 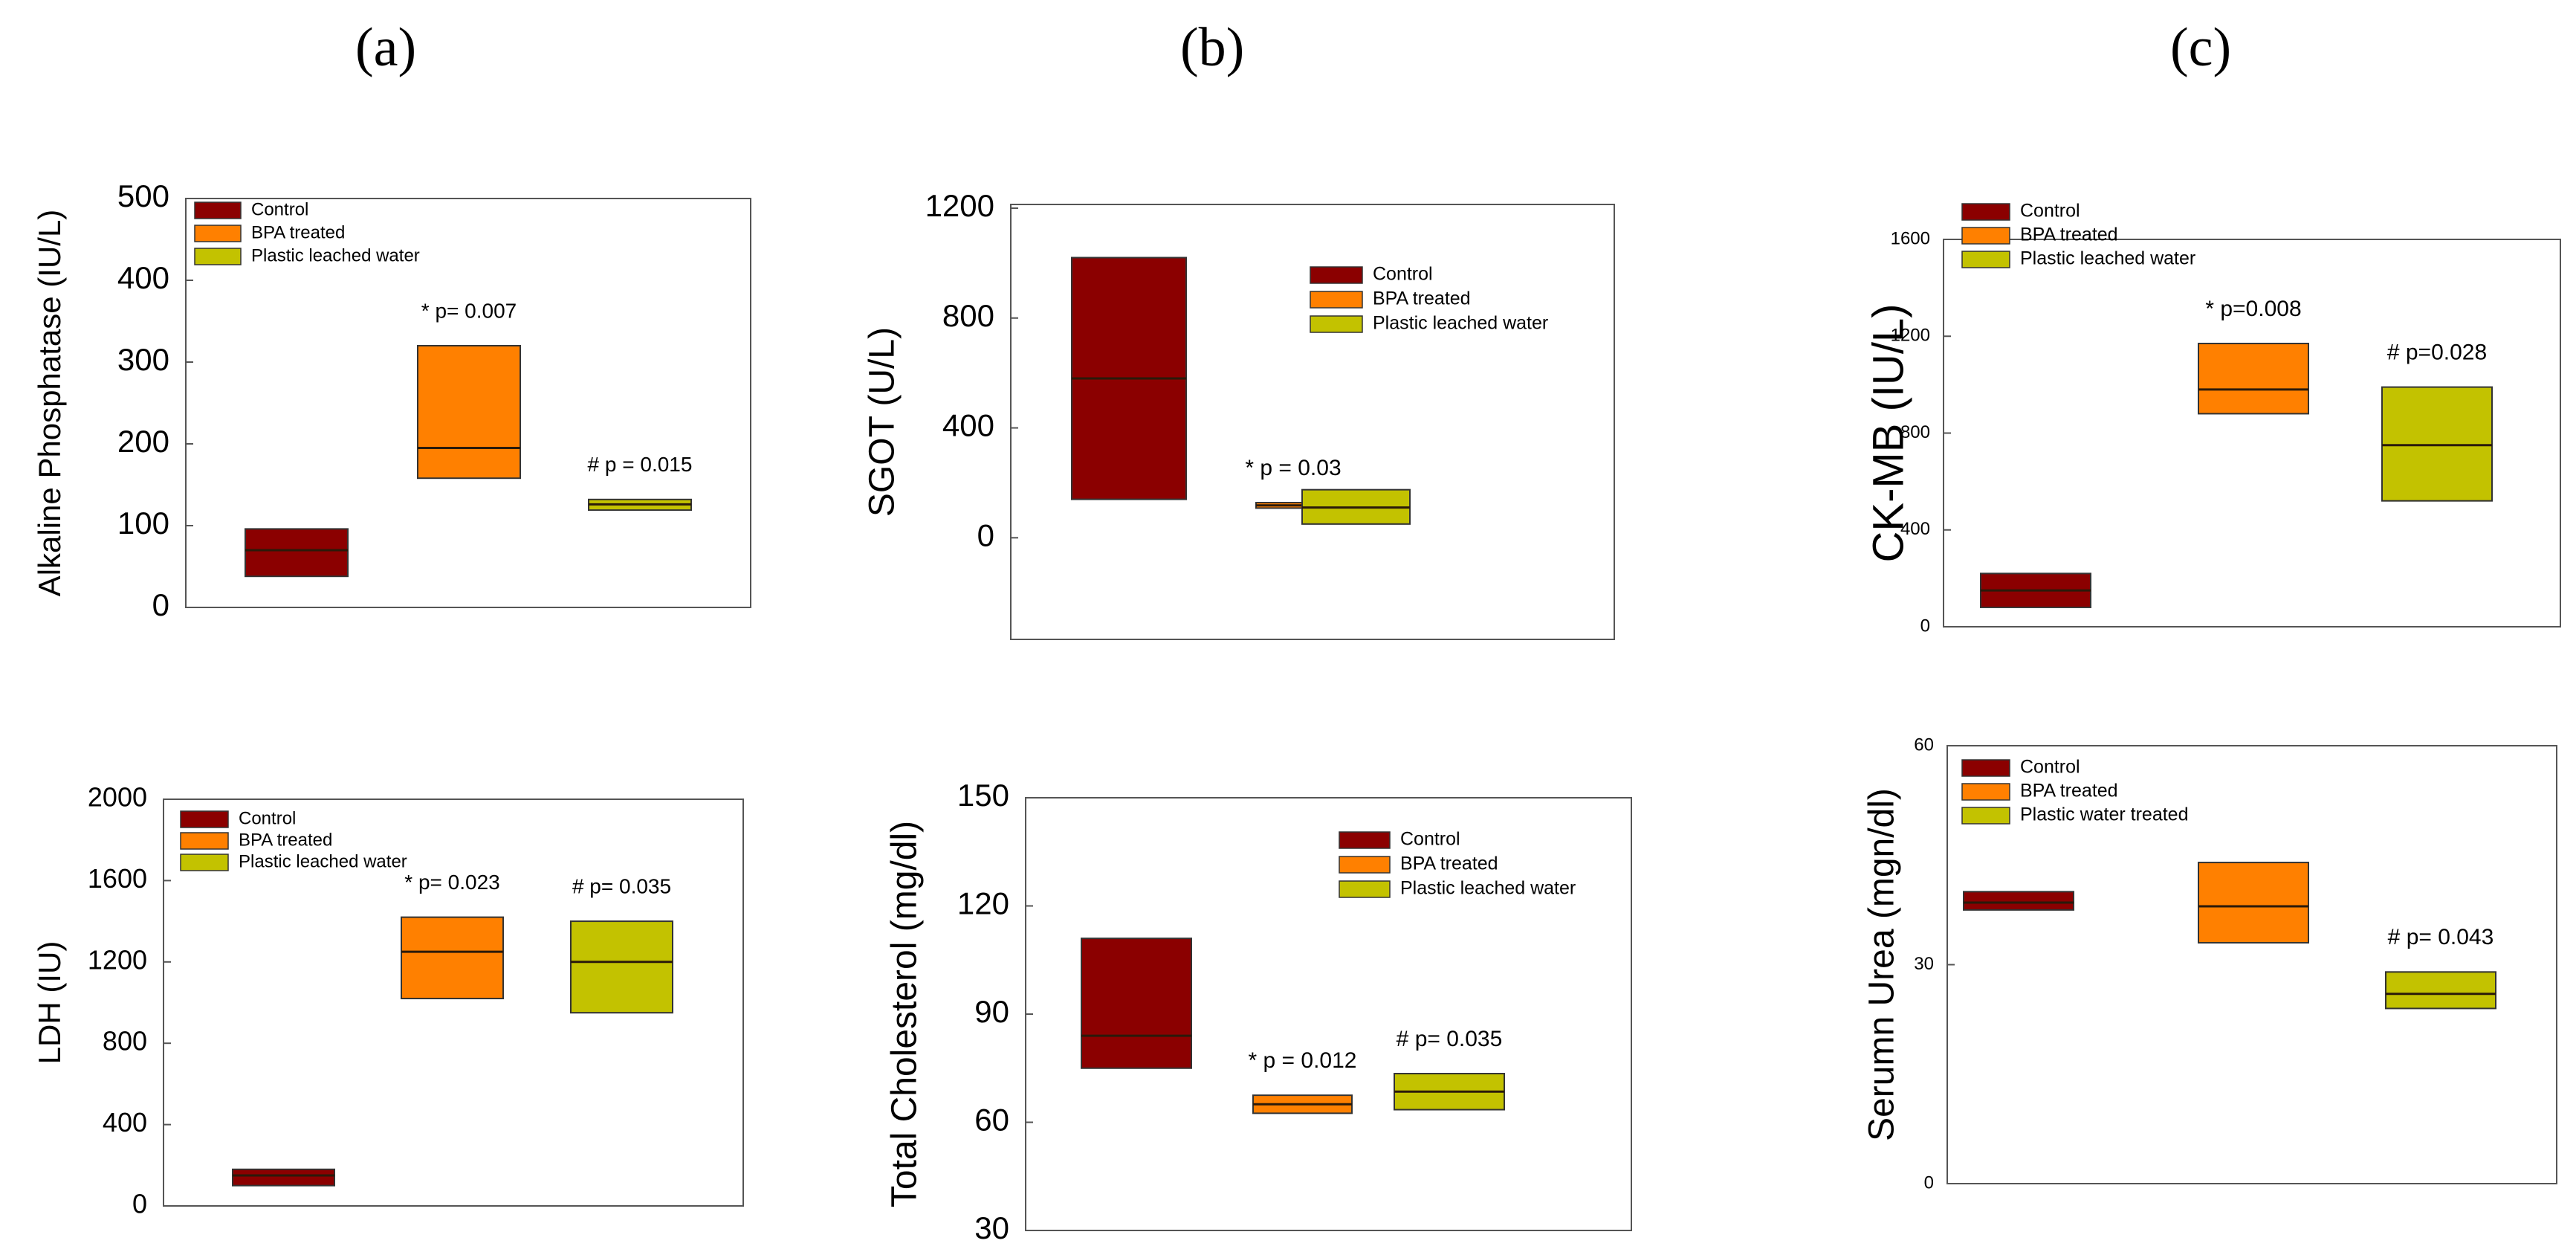 What do you see at coordinates (143, 523) in the screenshot?
I see `y-tick-label: 100` at bounding box center [143, 523].